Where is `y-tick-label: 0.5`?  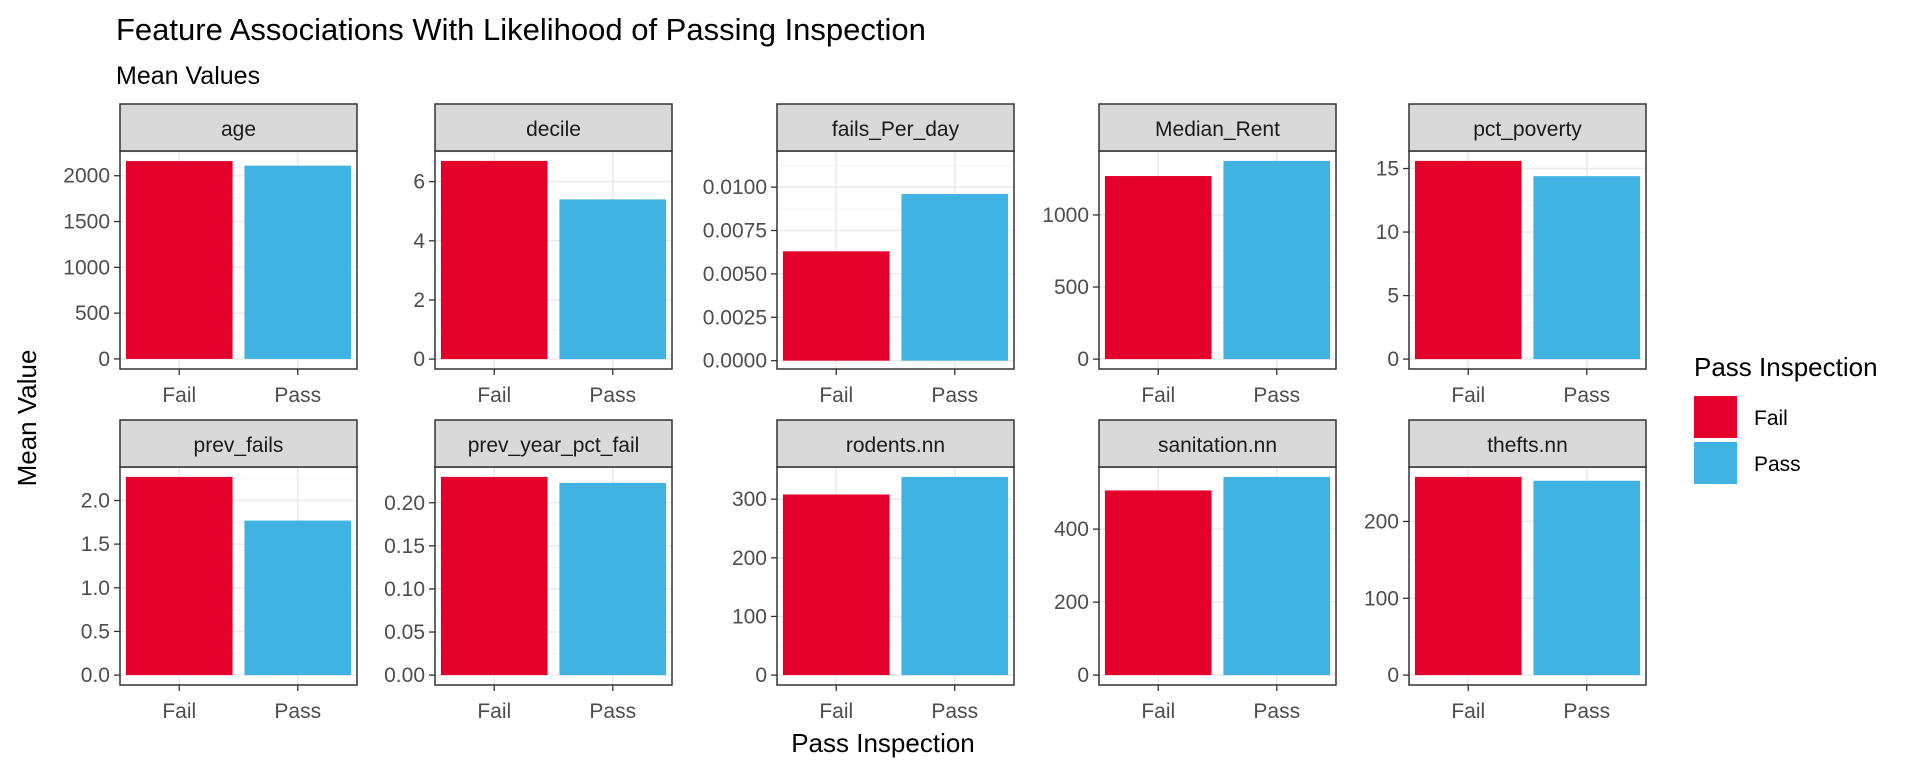
y-tick-label: 0.5 is located at coordinates (95, 631).